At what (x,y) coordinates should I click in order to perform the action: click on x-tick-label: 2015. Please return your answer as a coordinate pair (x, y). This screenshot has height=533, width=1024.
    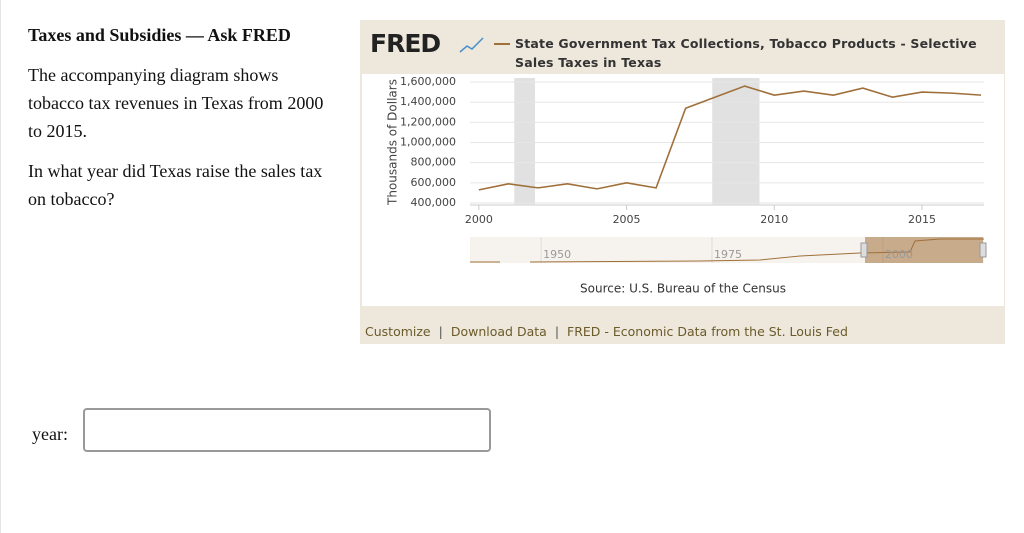
    Looking at the image, I should click on (922, 219).